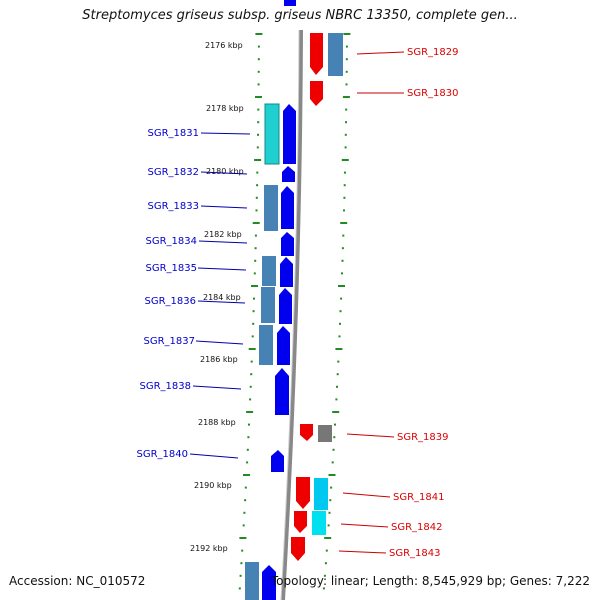 The width and height of the screenshot is (600, 600). Describe the element at coordinates (163, 454) in the screenshot. I see `gene-label: SGR_1840` at that location.